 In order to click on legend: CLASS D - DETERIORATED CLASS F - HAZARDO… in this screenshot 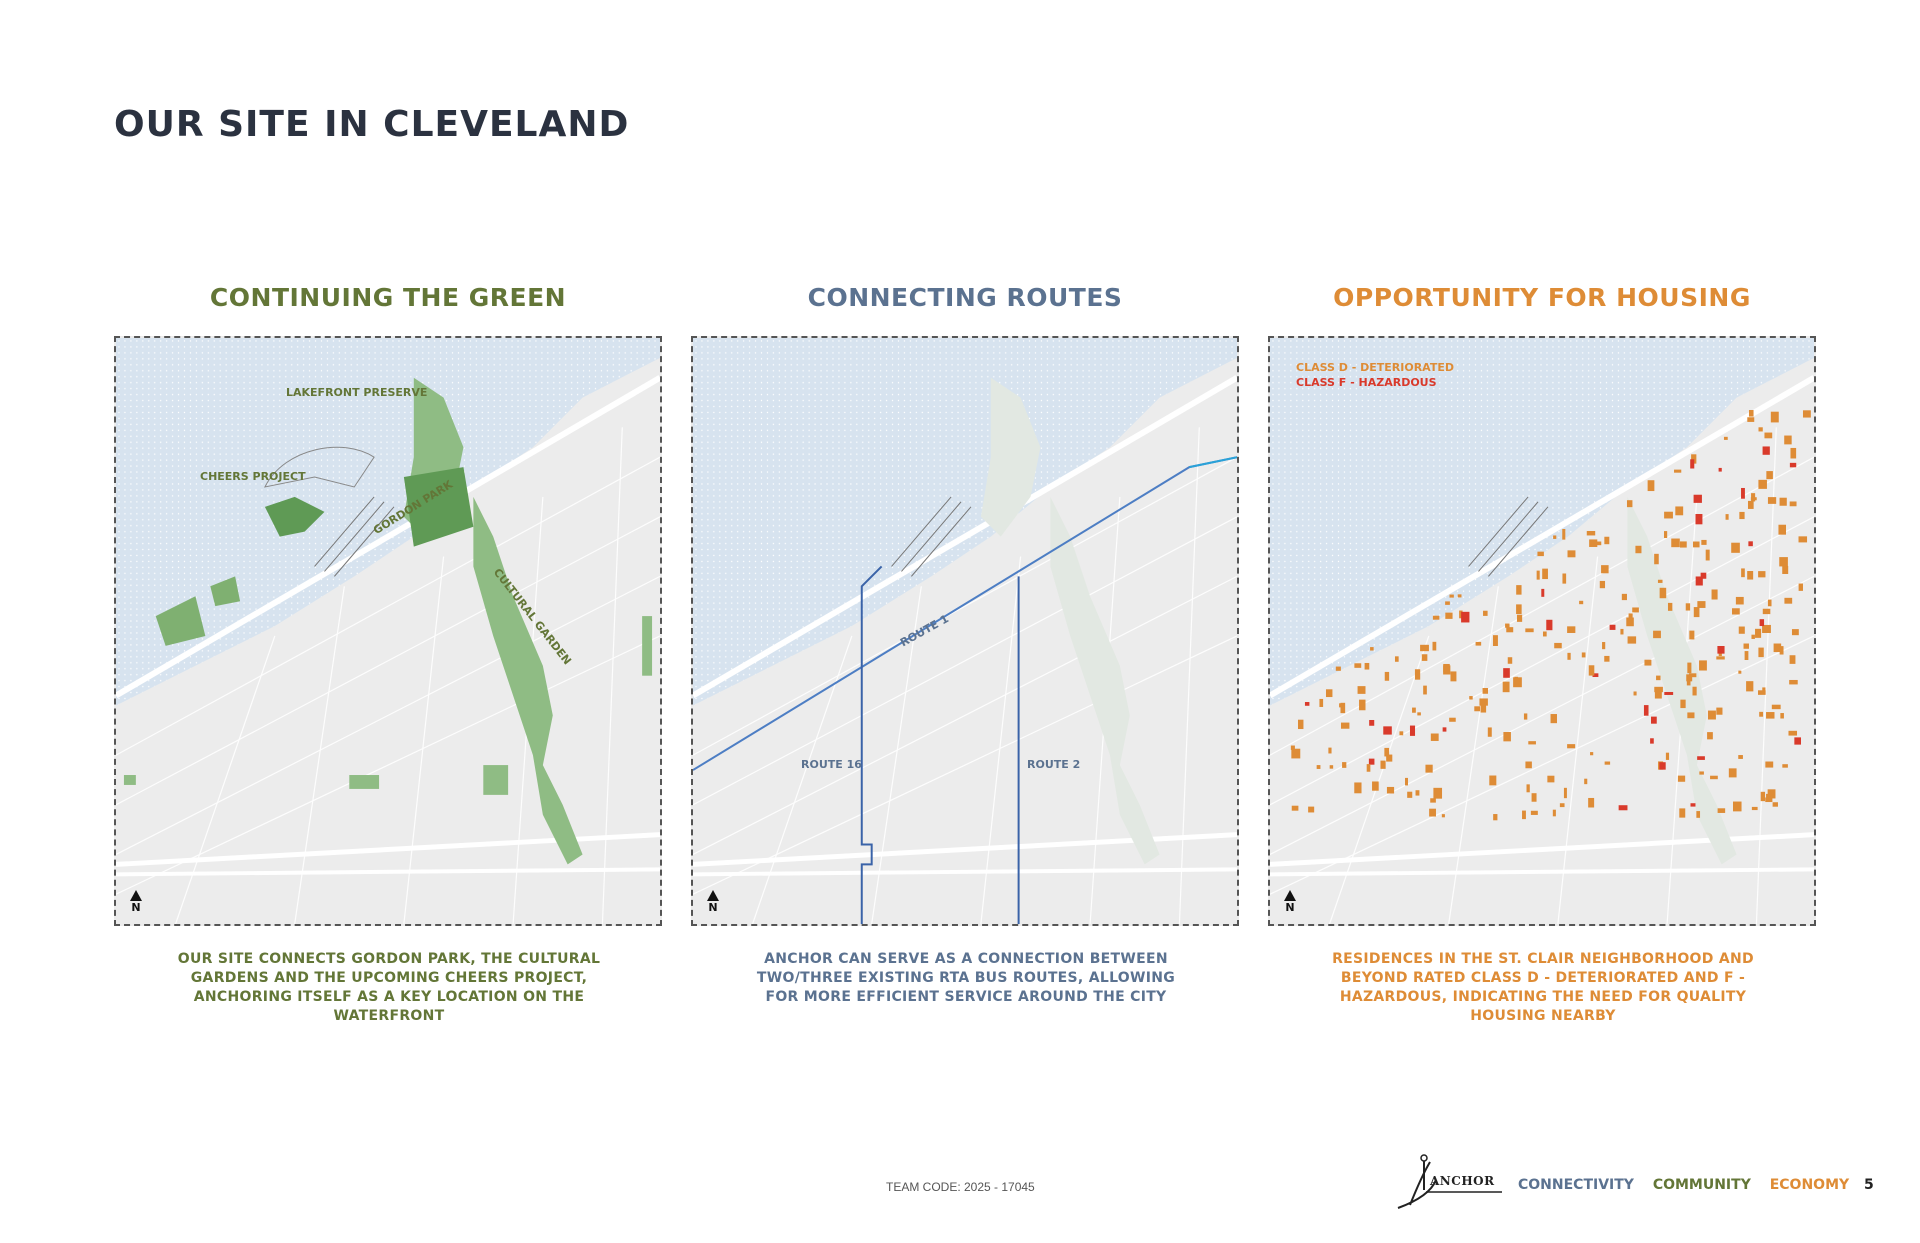, I will do `click(1375, 375)`.